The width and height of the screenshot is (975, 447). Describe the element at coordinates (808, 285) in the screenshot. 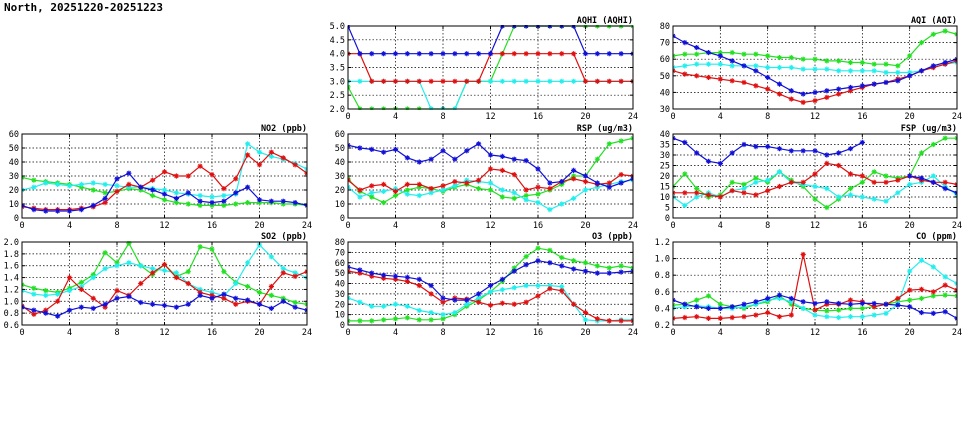

I see `co-panel: 0 4 8 12 16 20 24 0.2 0.4 0.6 0.8 1.0 1.2 CO (ppm)` at that location.